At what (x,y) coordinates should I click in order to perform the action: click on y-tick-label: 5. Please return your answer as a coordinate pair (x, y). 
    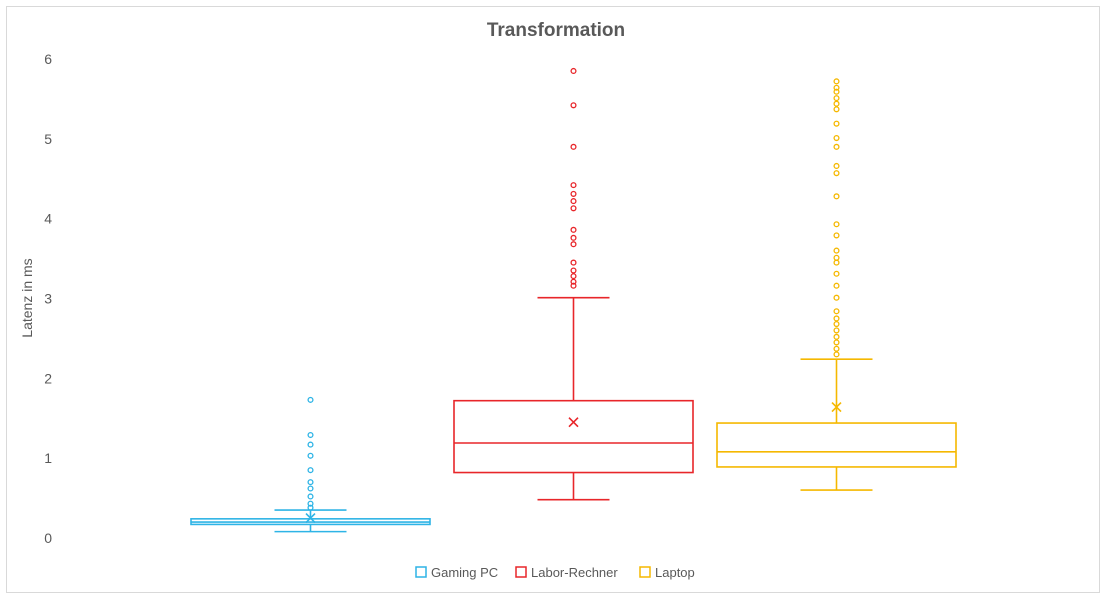
    Looking at the image, I should click on (48, 139).